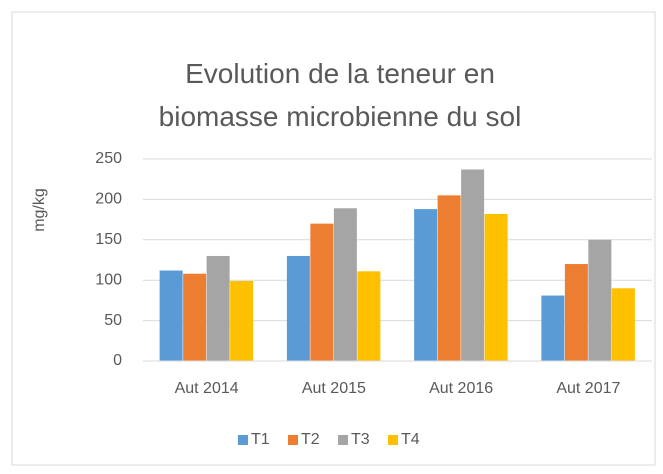  Describe the element at coordinates (334, 388) in the screenshot. I see `x-tick-label: Aut 2015` at that location.